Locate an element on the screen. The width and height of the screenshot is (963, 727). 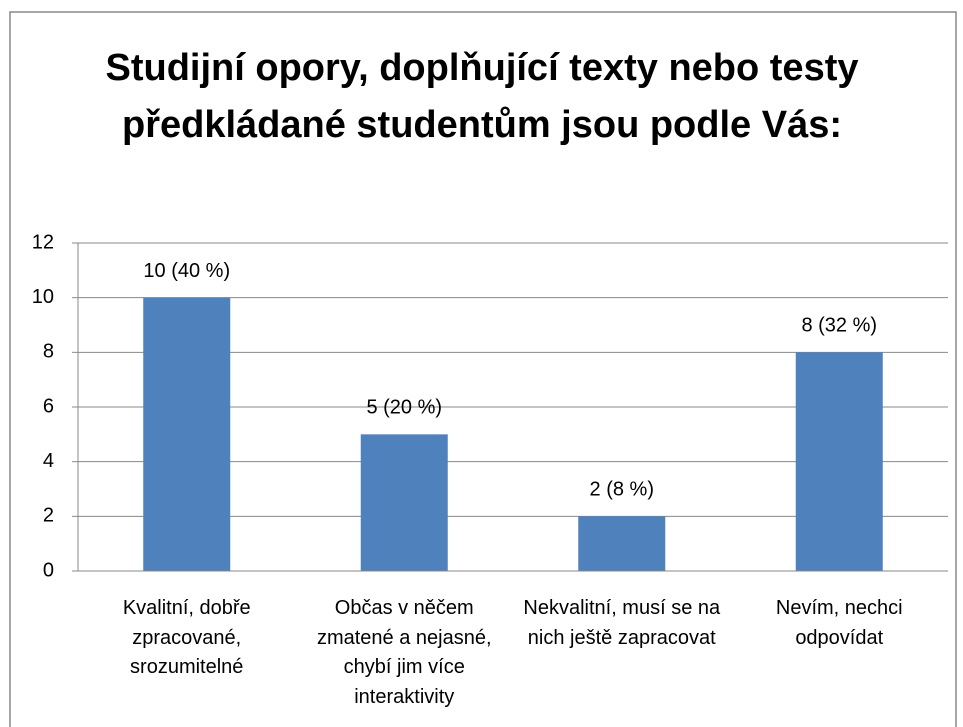
x-tick-label: Kvalitní, dobře zpracované, srozumitelné is located at coordinates (186, 637).